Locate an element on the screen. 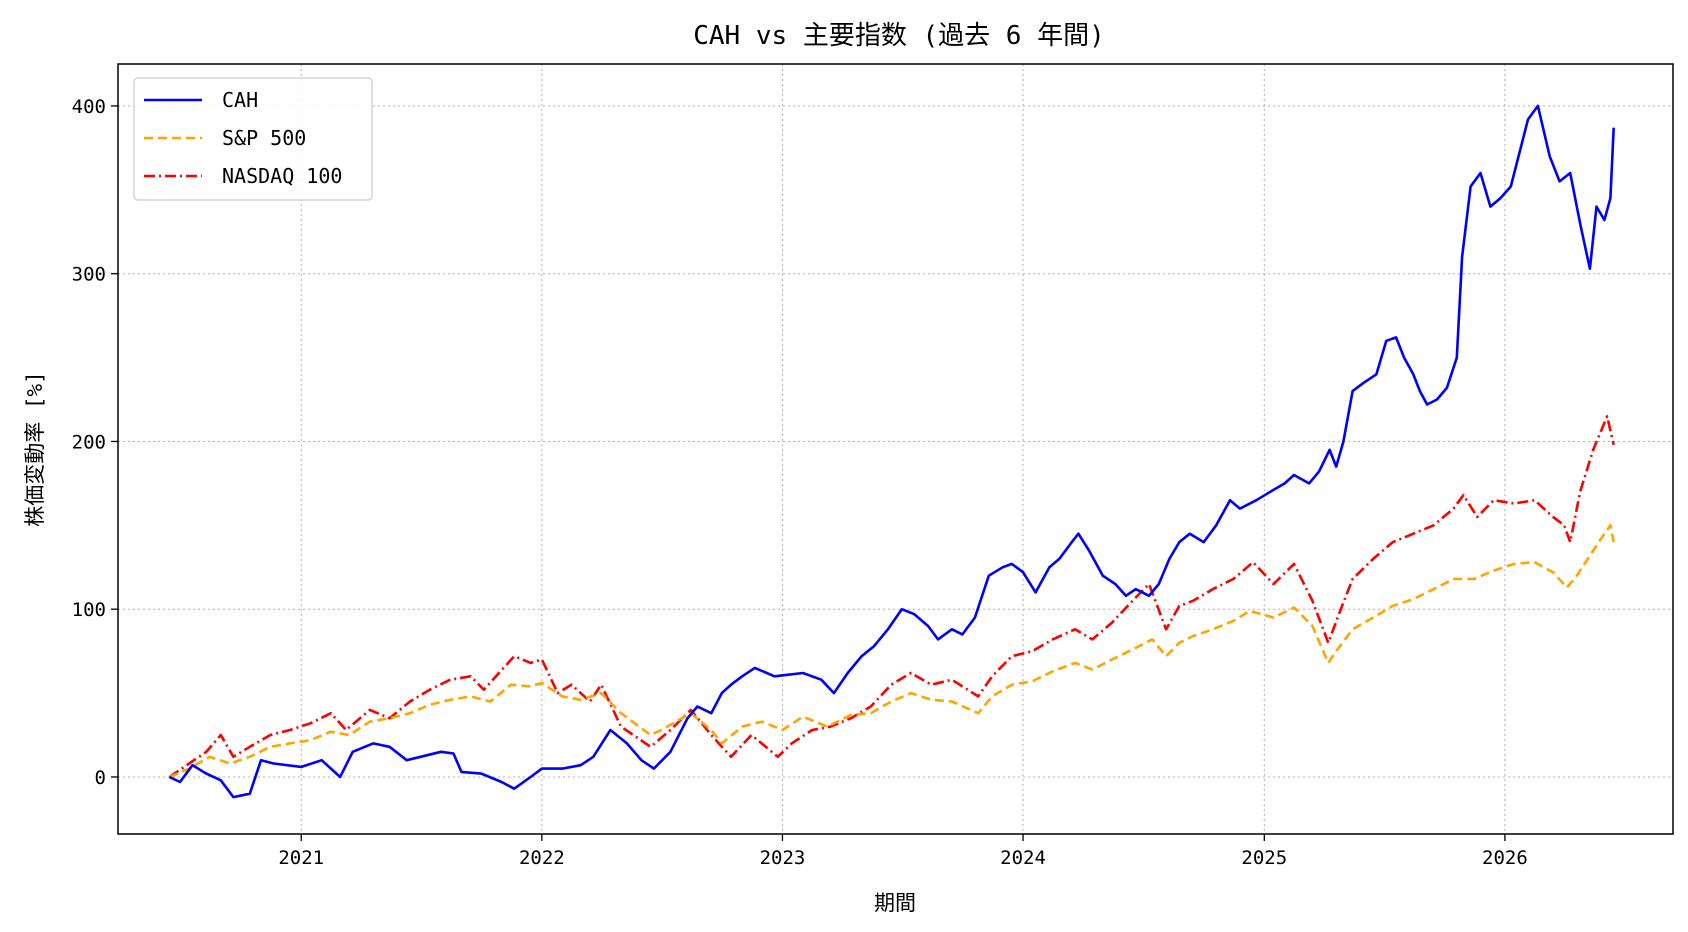 This screenshot has height=932, width=1688. x-axis-title: 期間 is located at coordinates (895, 903).